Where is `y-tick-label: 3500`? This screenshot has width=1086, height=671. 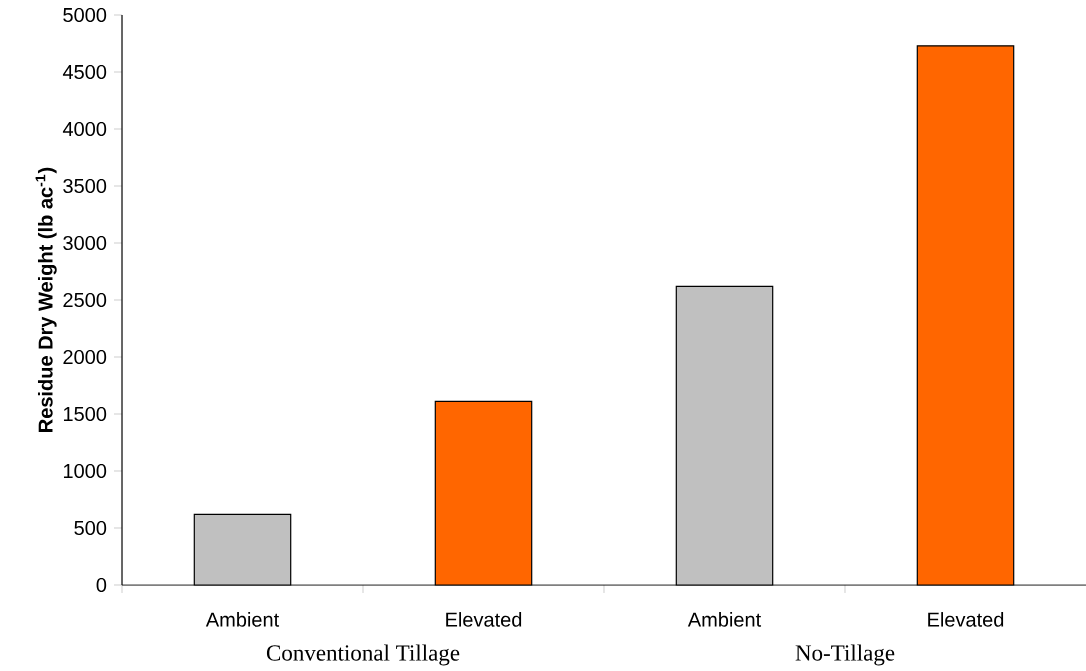
y-tick-label: 3500 is located at coordinates (85, 186).